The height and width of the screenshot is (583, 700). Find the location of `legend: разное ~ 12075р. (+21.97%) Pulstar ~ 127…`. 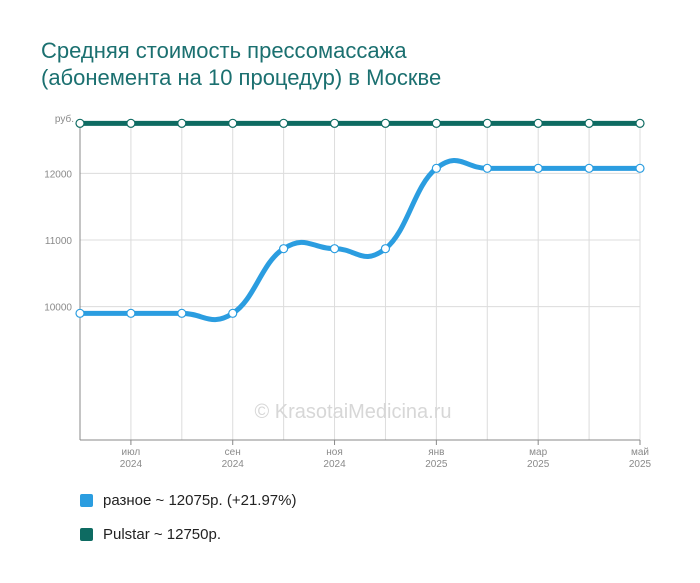

legend: разное ~ 12075р. (+21.97%) Pulstar ~ 127… is located at coordinates (188, 524).